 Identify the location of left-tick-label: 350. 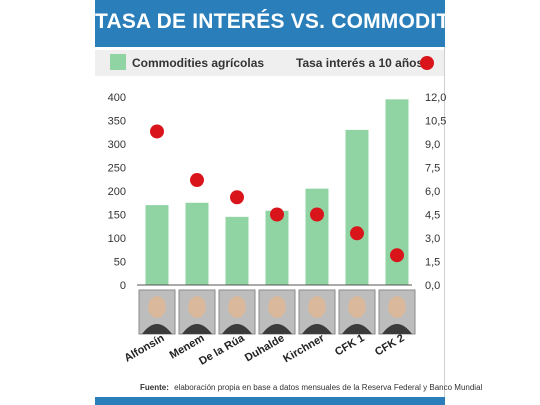
(117, 122).